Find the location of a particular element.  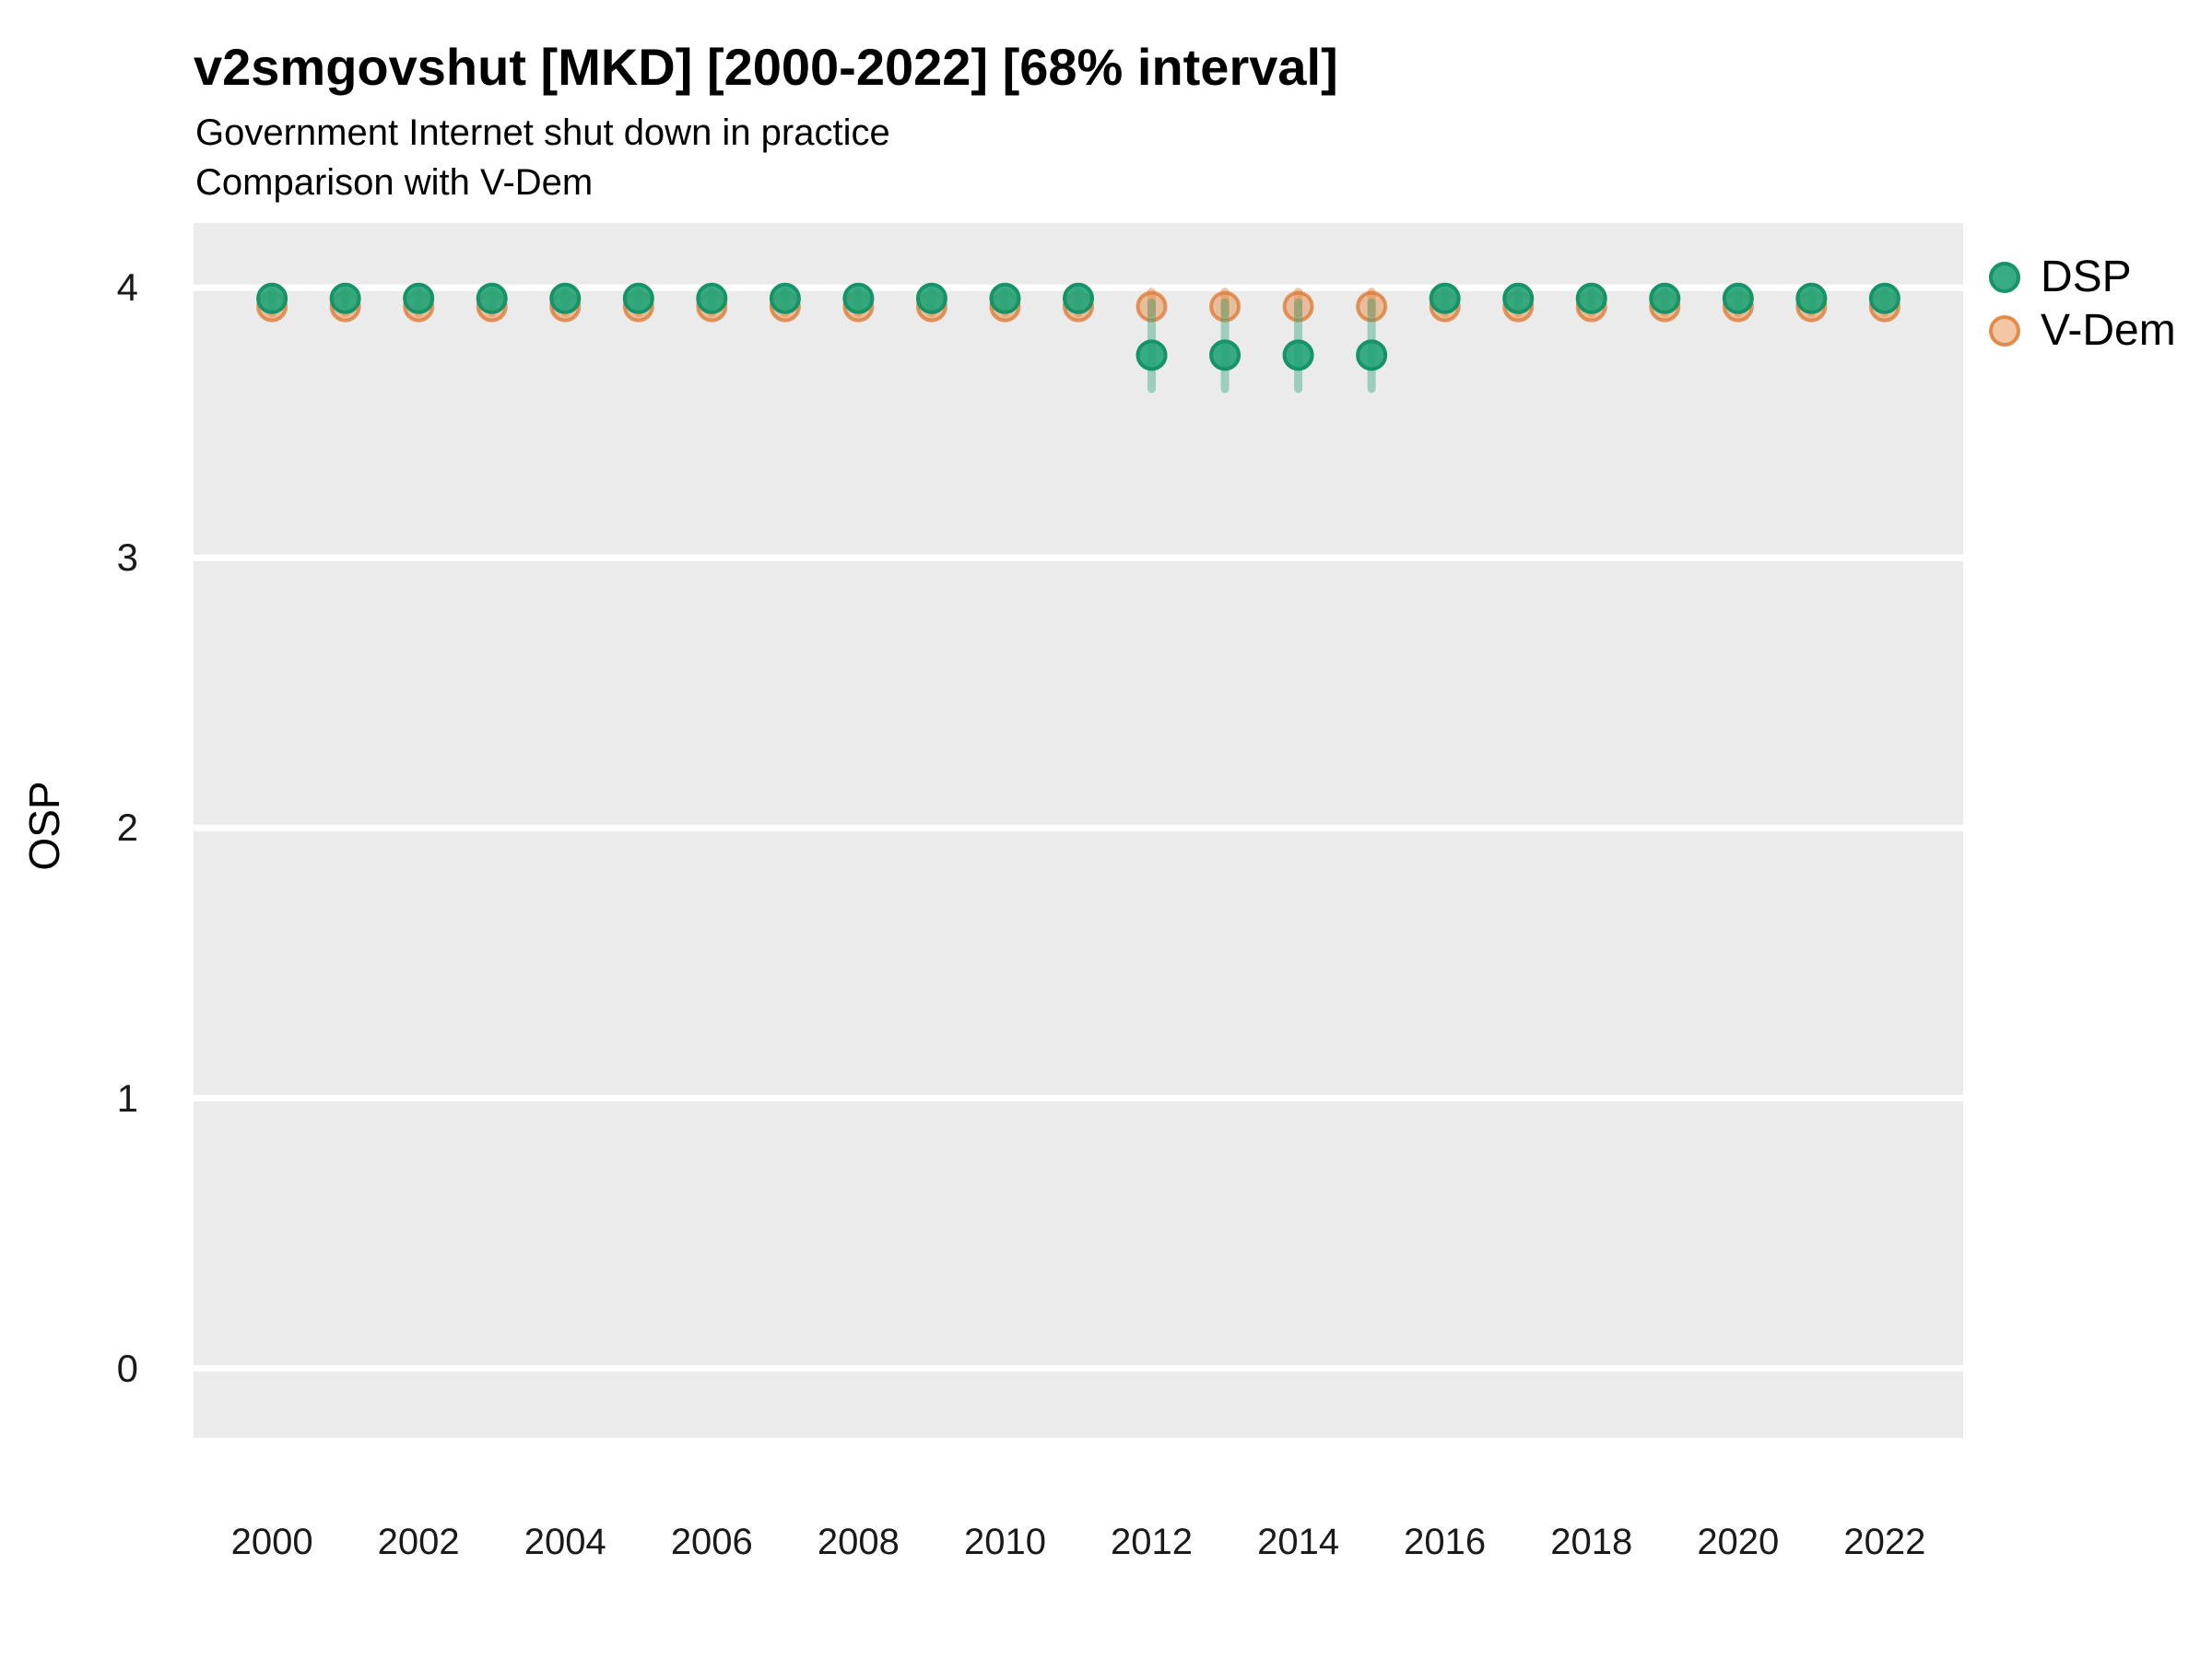

dsp-point-2003 is located at coordinates (492, 298).